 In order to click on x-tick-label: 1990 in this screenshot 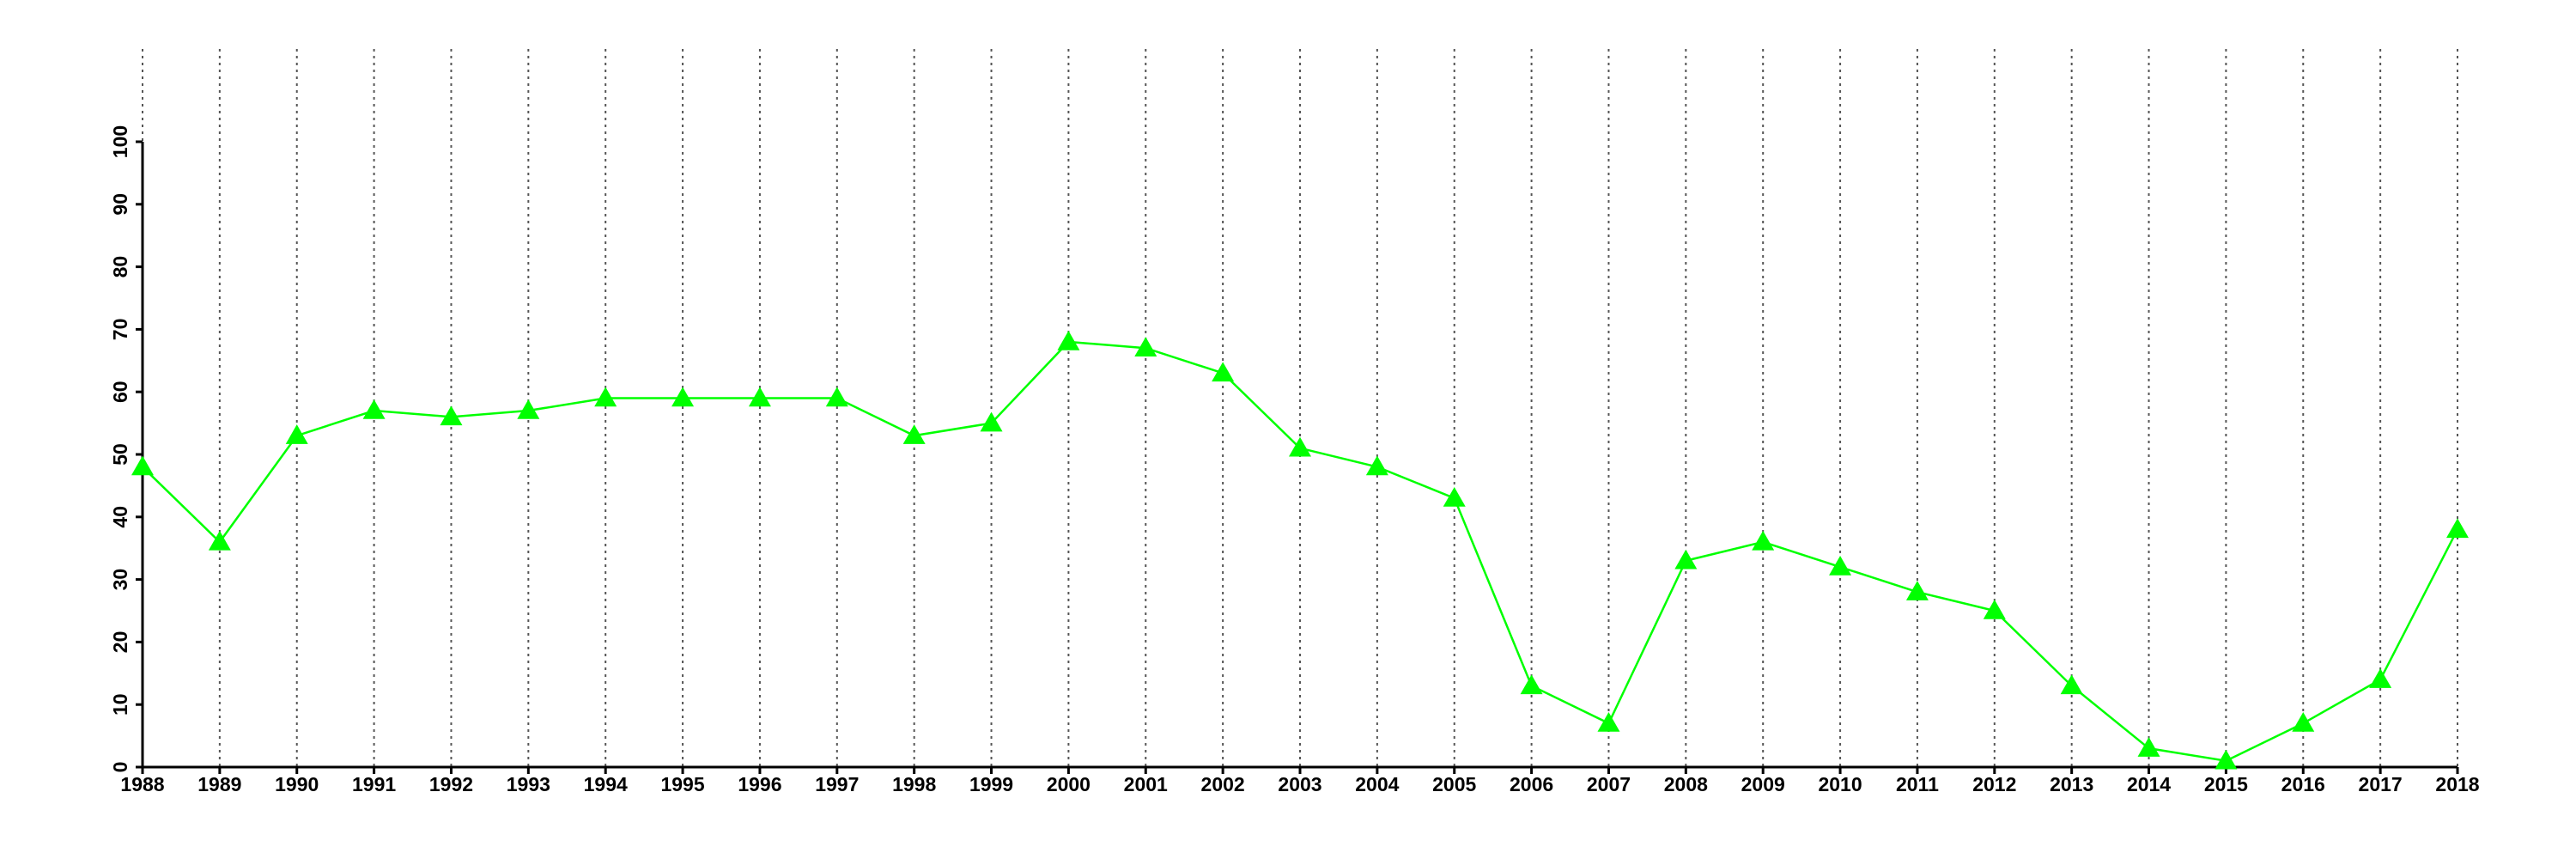, I will do `click(297, 784)`.